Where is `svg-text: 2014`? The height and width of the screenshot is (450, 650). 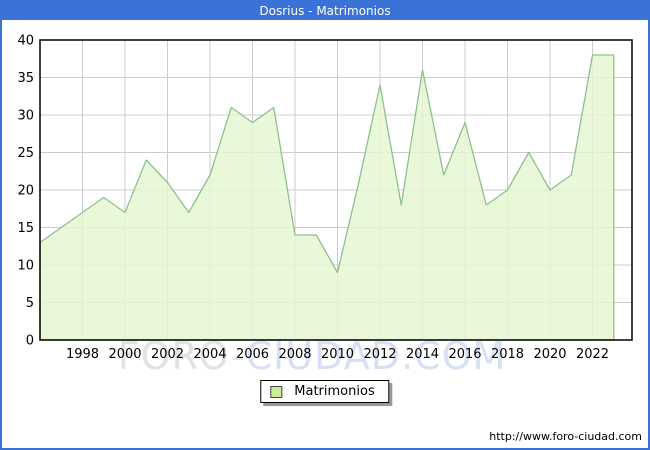 svg-text: 2014 is located at coordinates (422, 354).